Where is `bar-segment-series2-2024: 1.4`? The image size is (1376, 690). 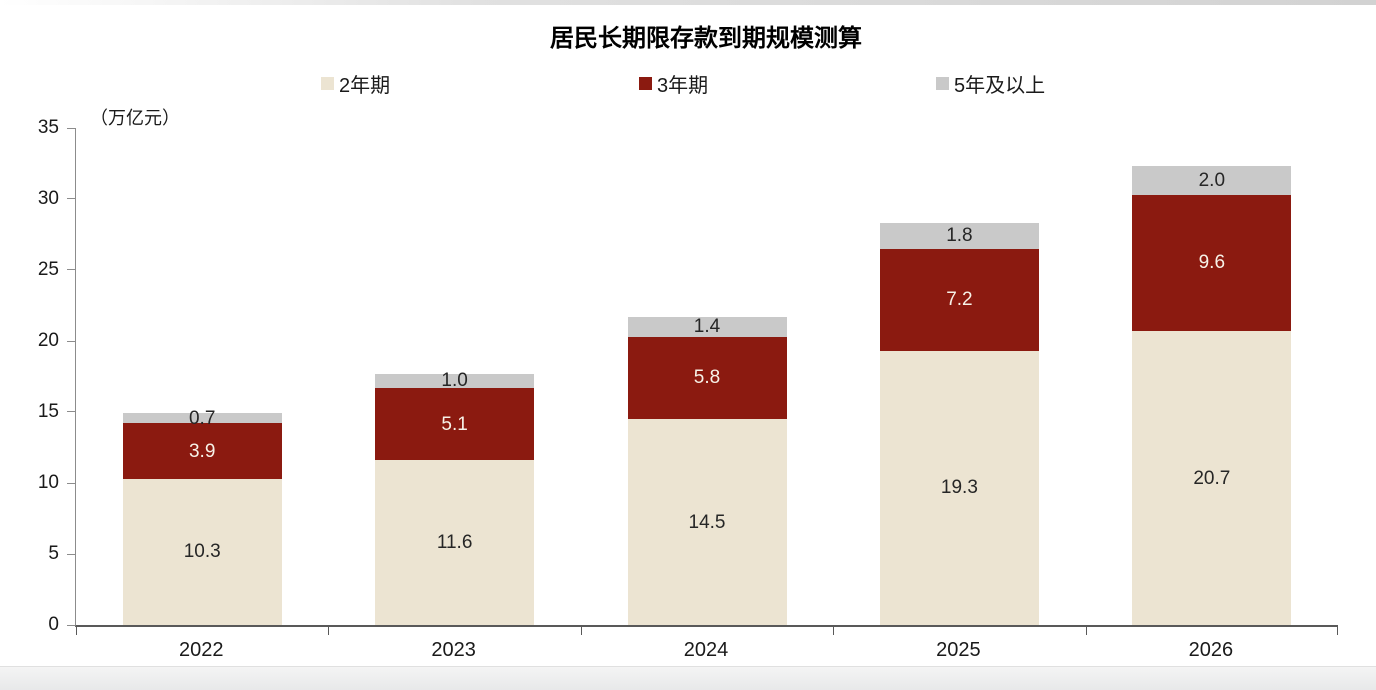 bar-segment-series2-2024: 1.4 is located at coordinates (707, 327).